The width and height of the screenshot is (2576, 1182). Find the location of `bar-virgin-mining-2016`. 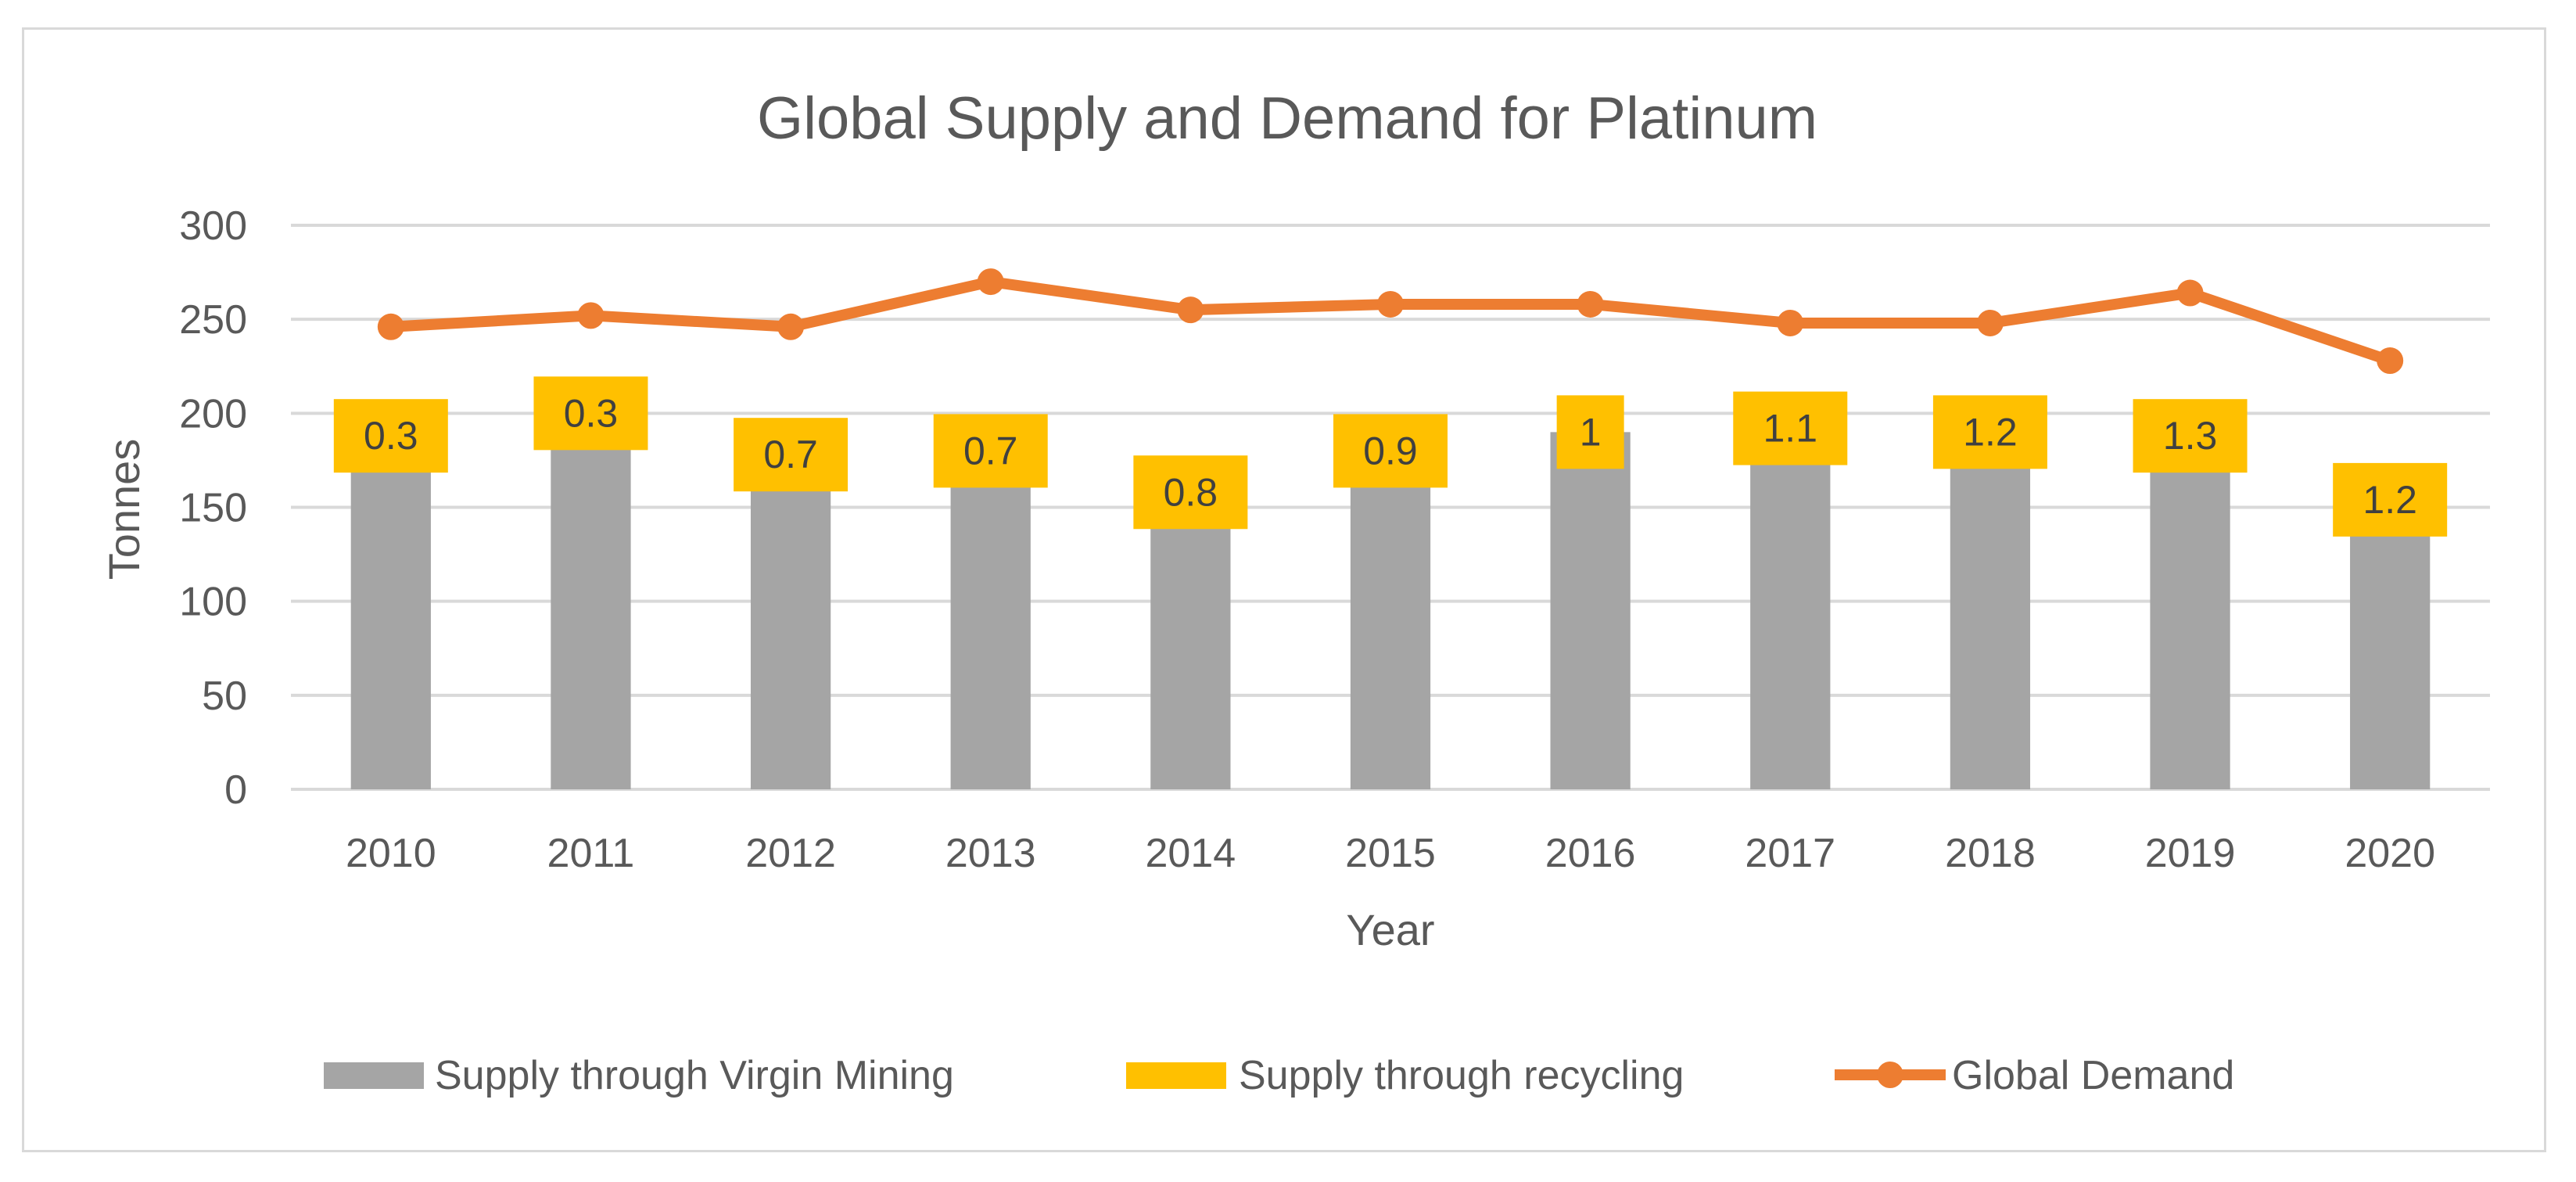

bar-virgin-mining-2016 is located at coordinates (1590, 610).